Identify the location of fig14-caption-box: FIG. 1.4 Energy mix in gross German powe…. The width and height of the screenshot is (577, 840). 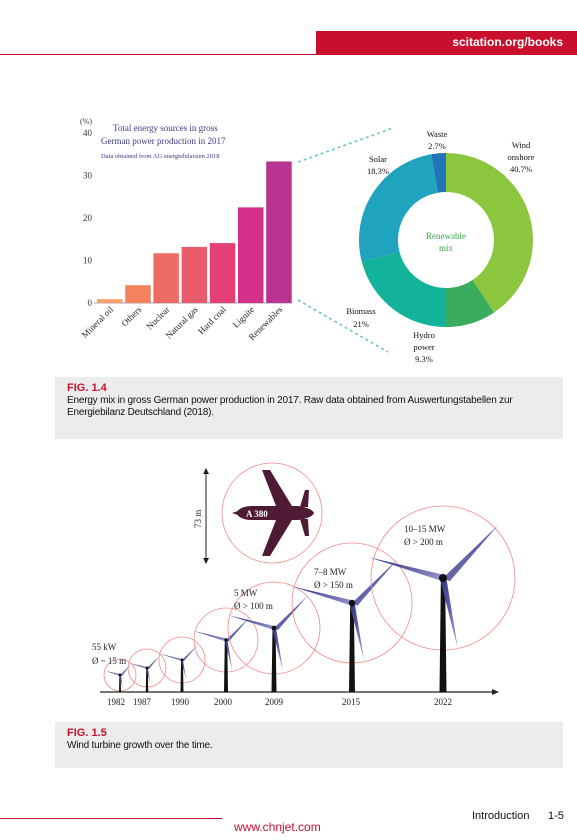
(309, 408).